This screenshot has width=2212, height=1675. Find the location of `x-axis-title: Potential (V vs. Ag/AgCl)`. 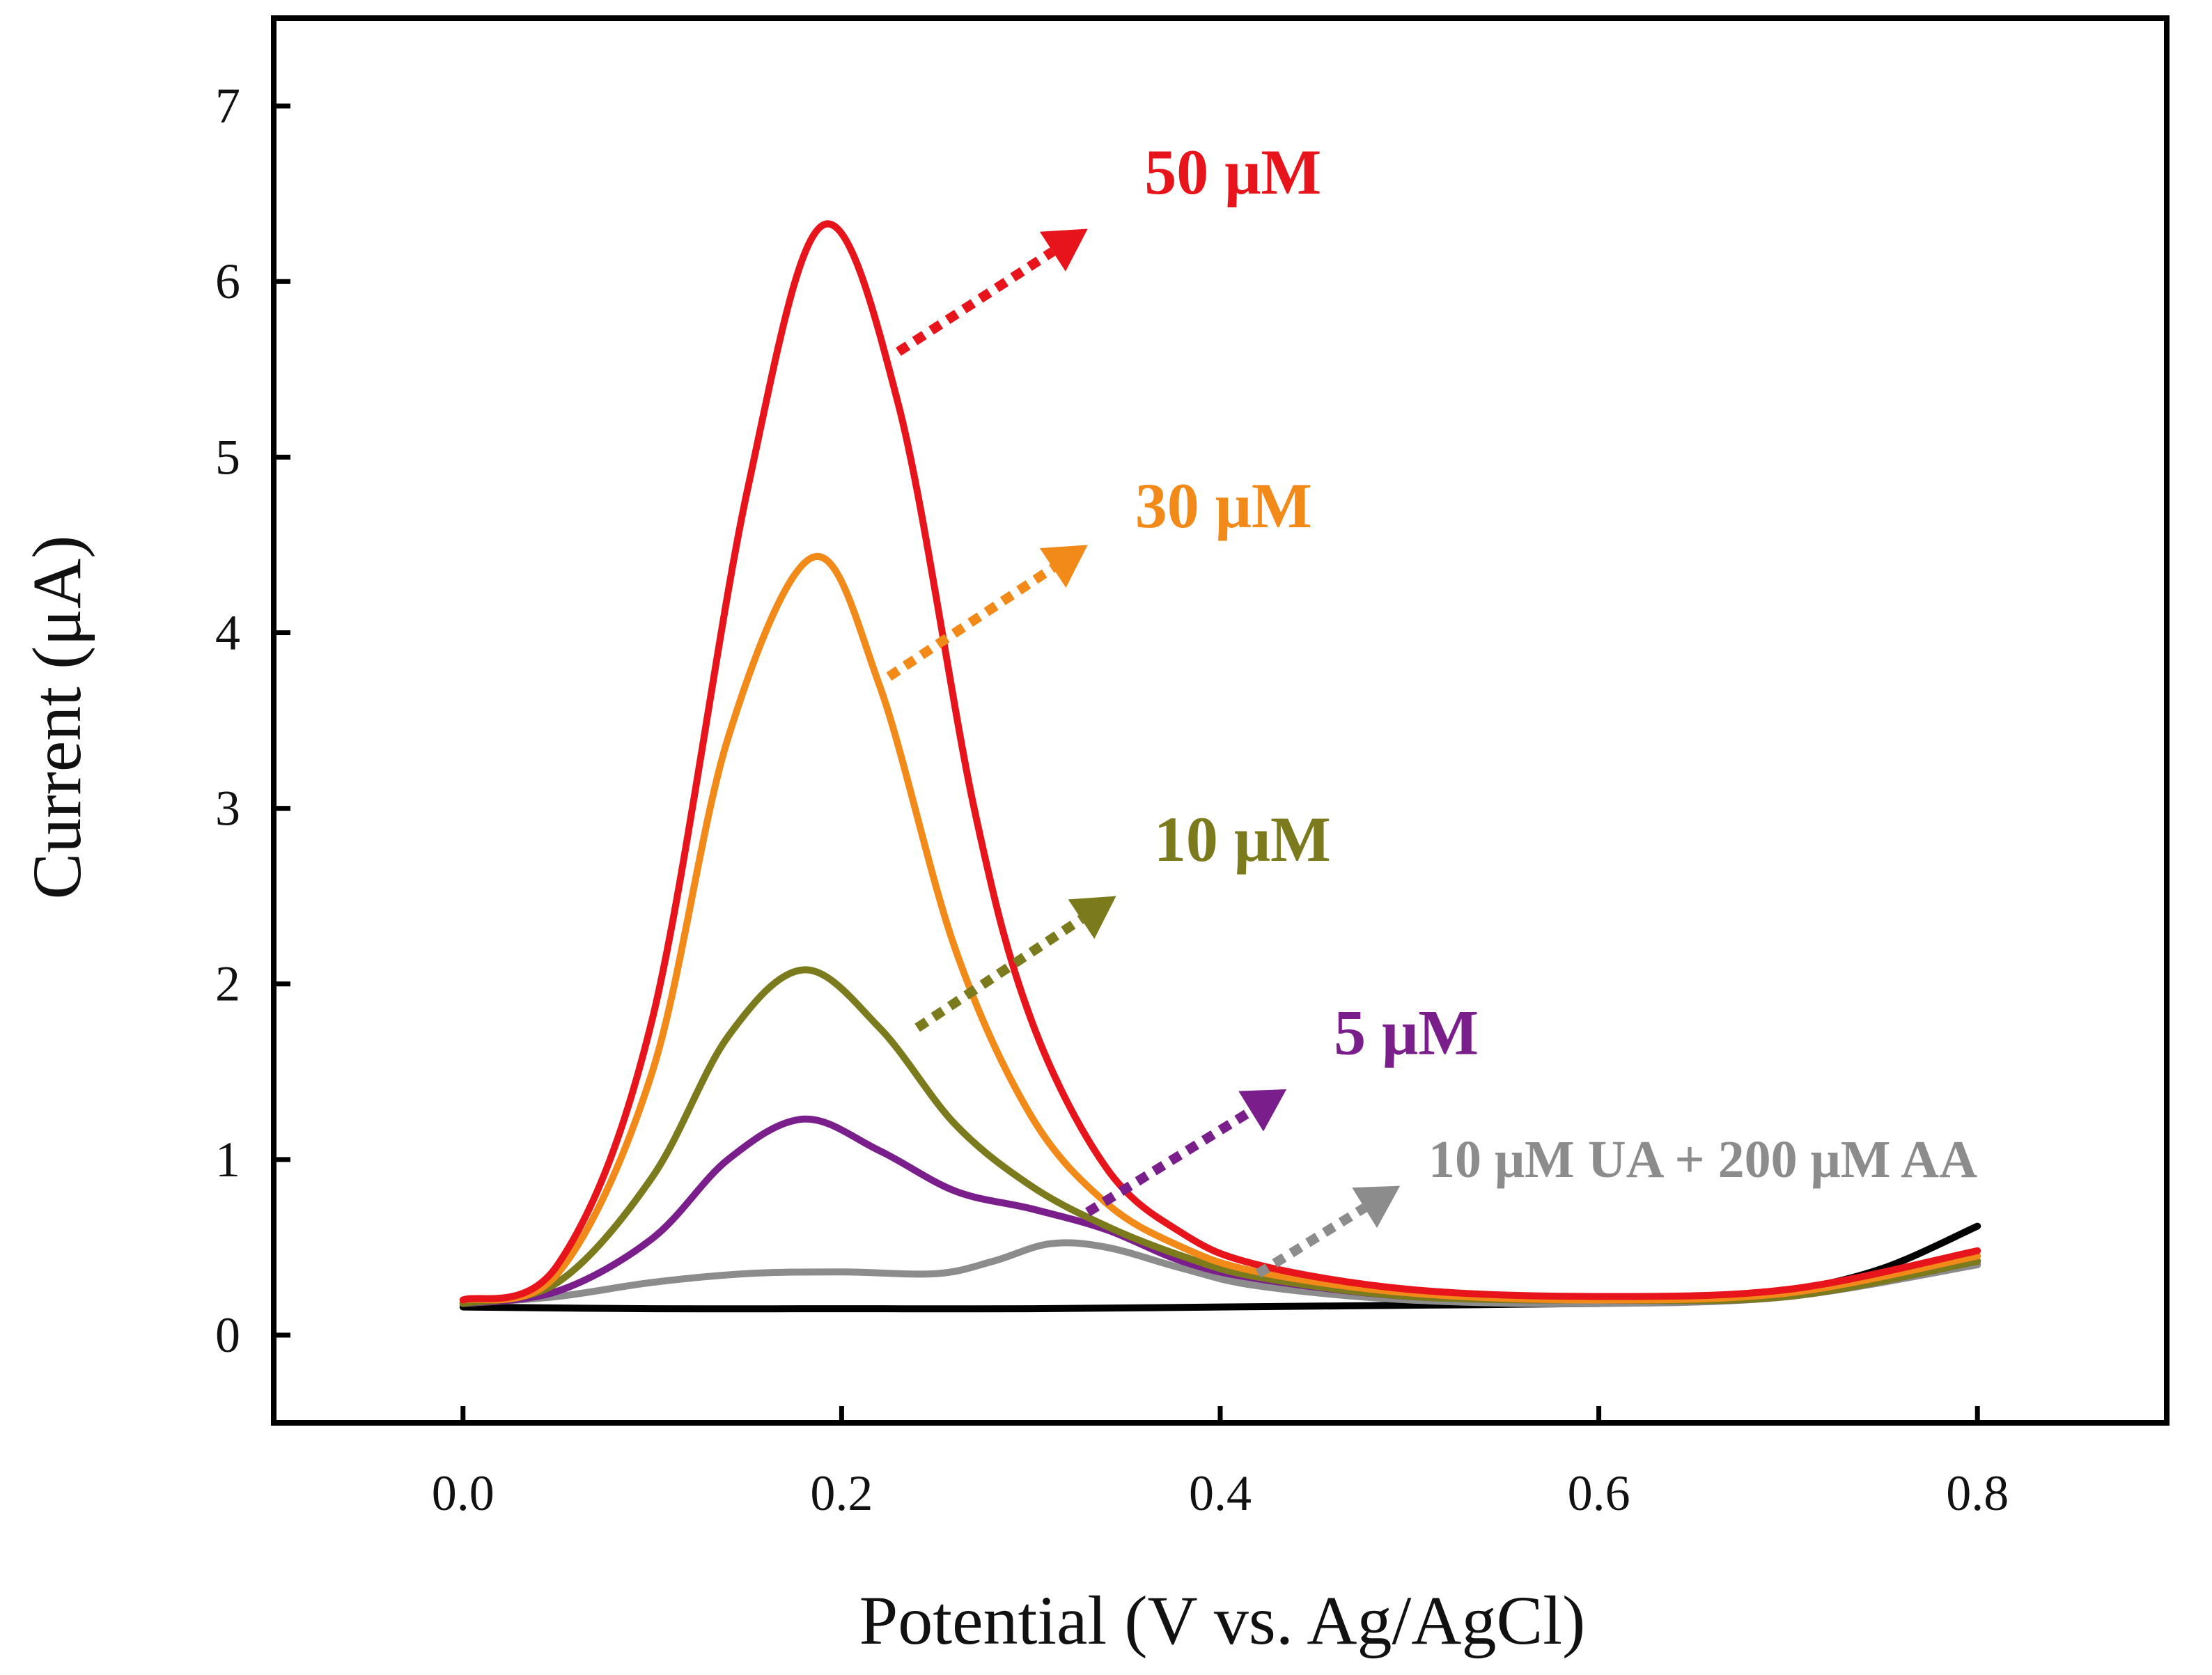

x-axis-title: Potential (V vs. Ag/AgCl) is located at coordinates (1222, 1620).